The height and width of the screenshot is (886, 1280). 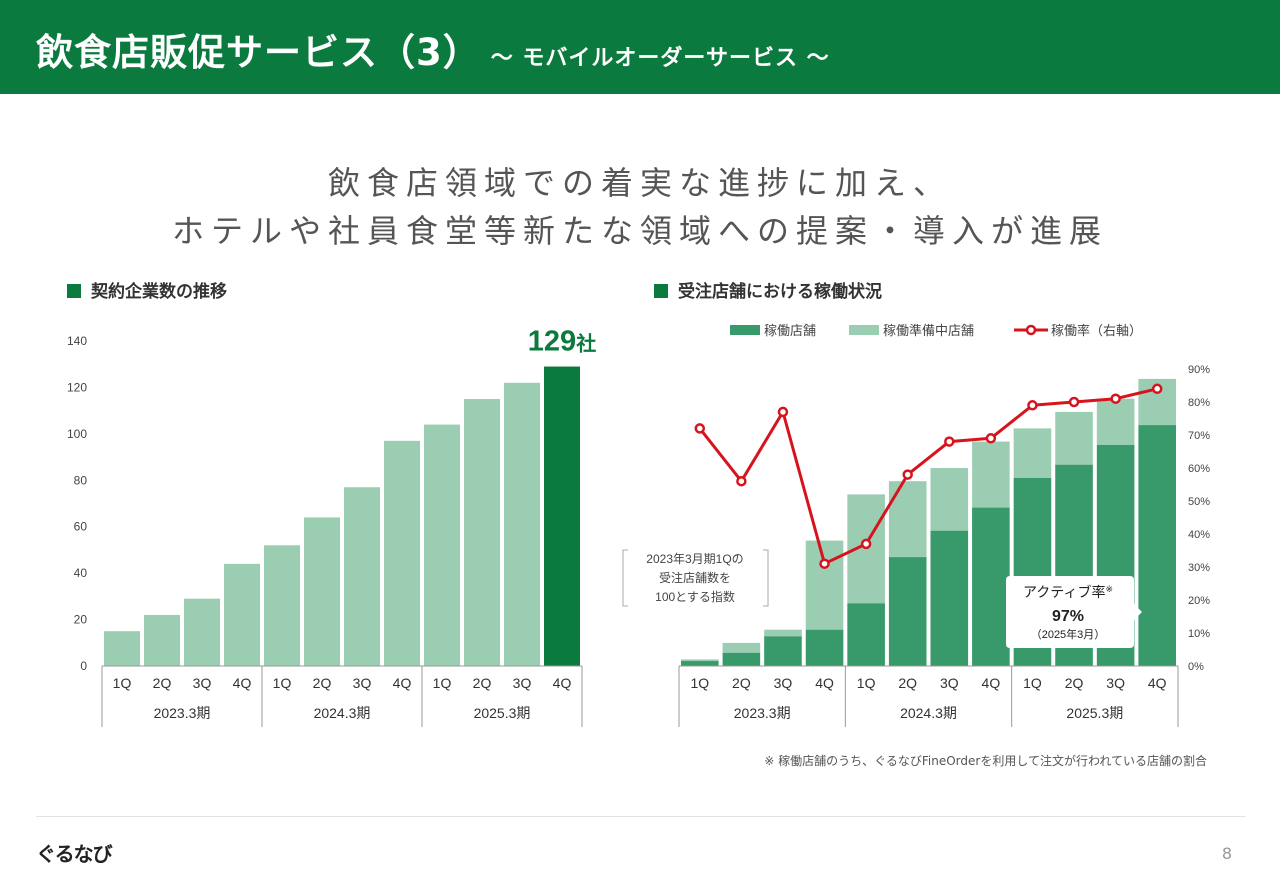 What do you see at coordinates (74, 854) in the screenshot?
I see `gurunavi-logo: ぐるなび` at bounding box center [74, 854].